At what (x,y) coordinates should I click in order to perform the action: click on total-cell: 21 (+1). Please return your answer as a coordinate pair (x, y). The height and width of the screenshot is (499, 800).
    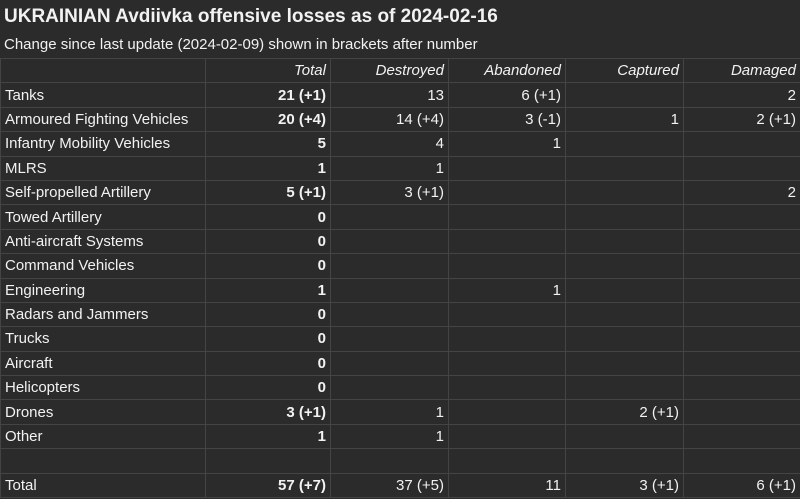
    Looking at the image, I should click on (268, 95).